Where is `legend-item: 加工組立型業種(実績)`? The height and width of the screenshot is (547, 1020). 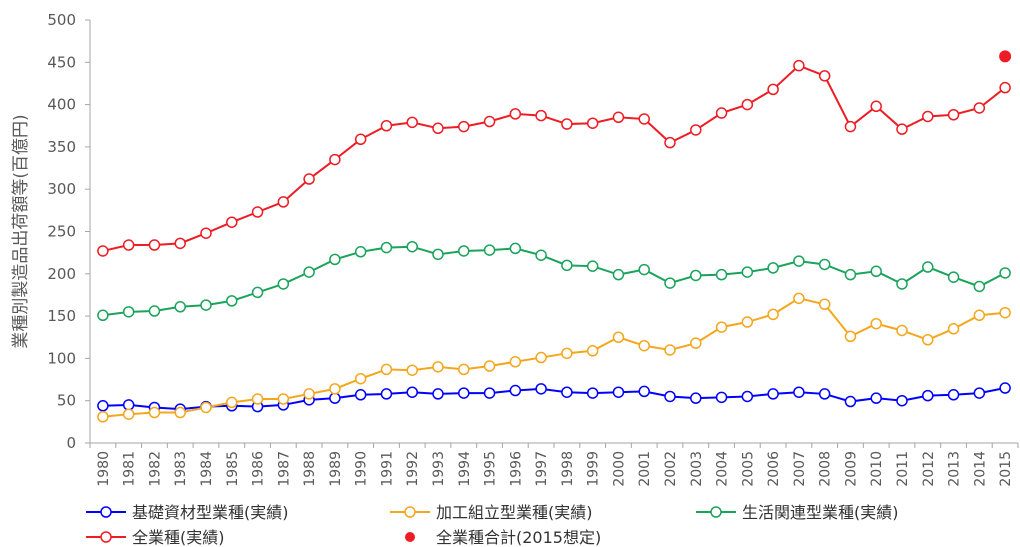 legend-item: 加工組立型業種(実績) is located at coordinates (491, 512).